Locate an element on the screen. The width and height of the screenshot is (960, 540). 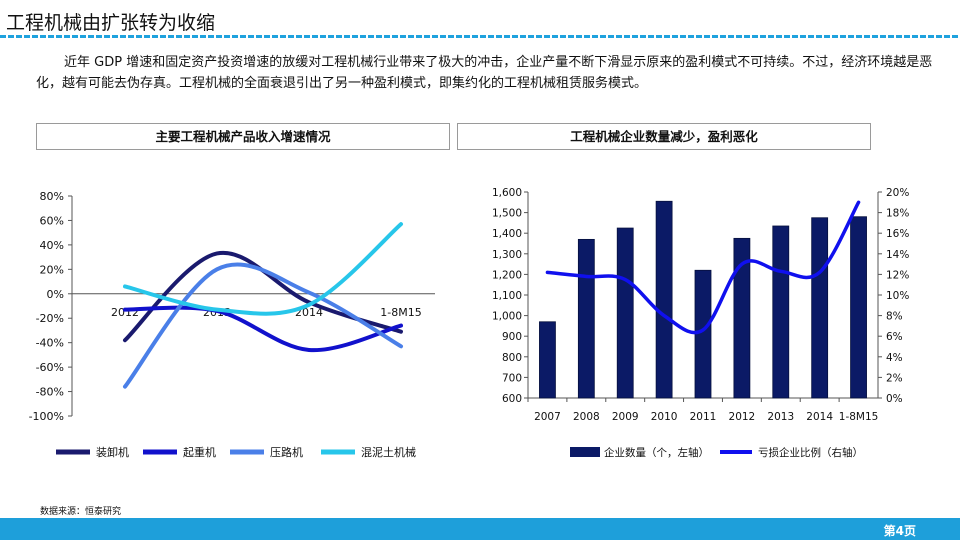
bar-2008 is located at coordinates (586, 318).